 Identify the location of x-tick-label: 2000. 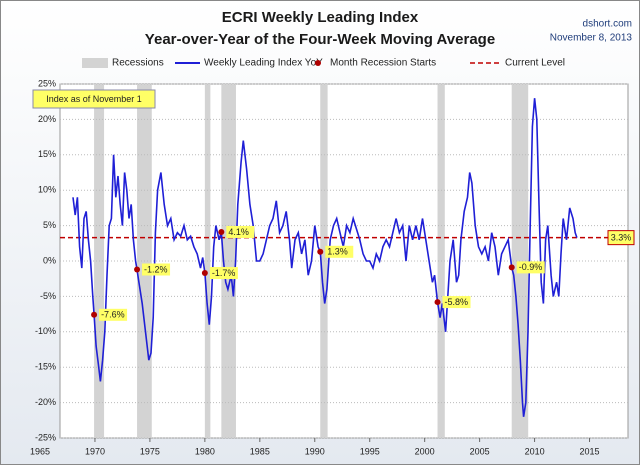
(425, 451).